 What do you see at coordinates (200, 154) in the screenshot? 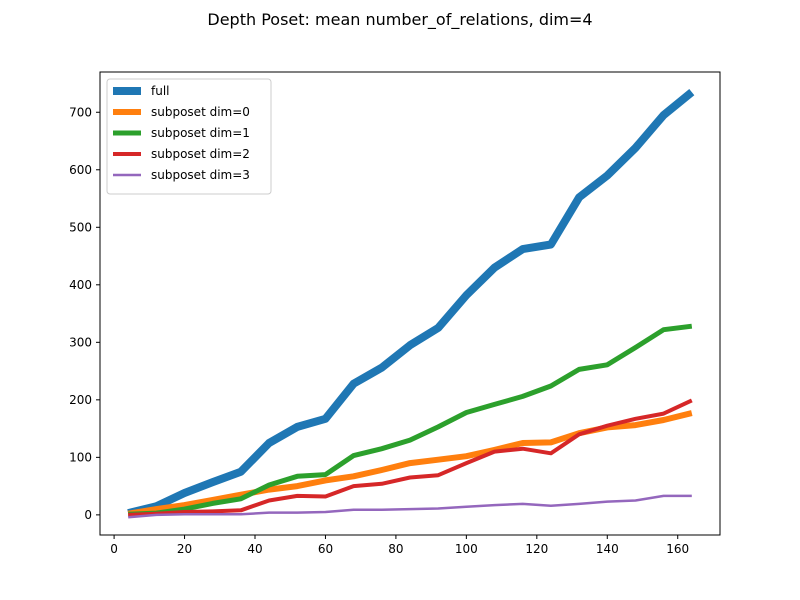
I see `legend-label-3: subposet dim=2` at bounding box center [200, 154].